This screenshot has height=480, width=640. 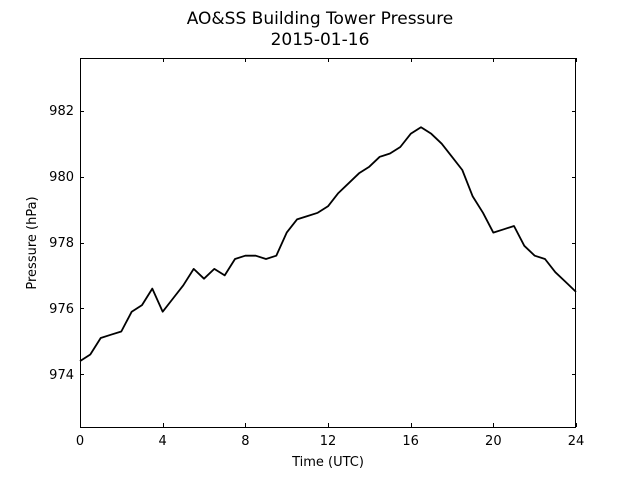 What do you see at coordinates (32, 242) in the screenshot?
I see `y-axis-label: Pressure (hPa)` at bounding box center [32, 242].